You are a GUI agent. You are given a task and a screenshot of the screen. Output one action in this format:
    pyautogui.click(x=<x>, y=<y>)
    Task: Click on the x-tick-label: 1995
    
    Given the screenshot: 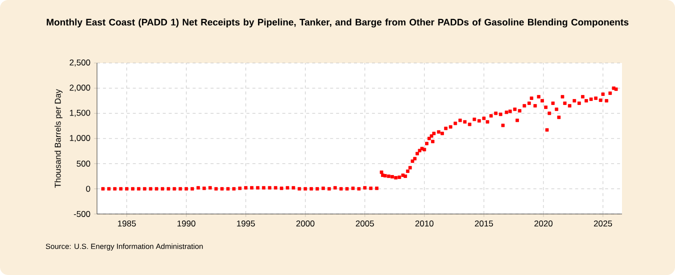 What is the action you would take?
    pyautogui.click(x=246, y=223)
    